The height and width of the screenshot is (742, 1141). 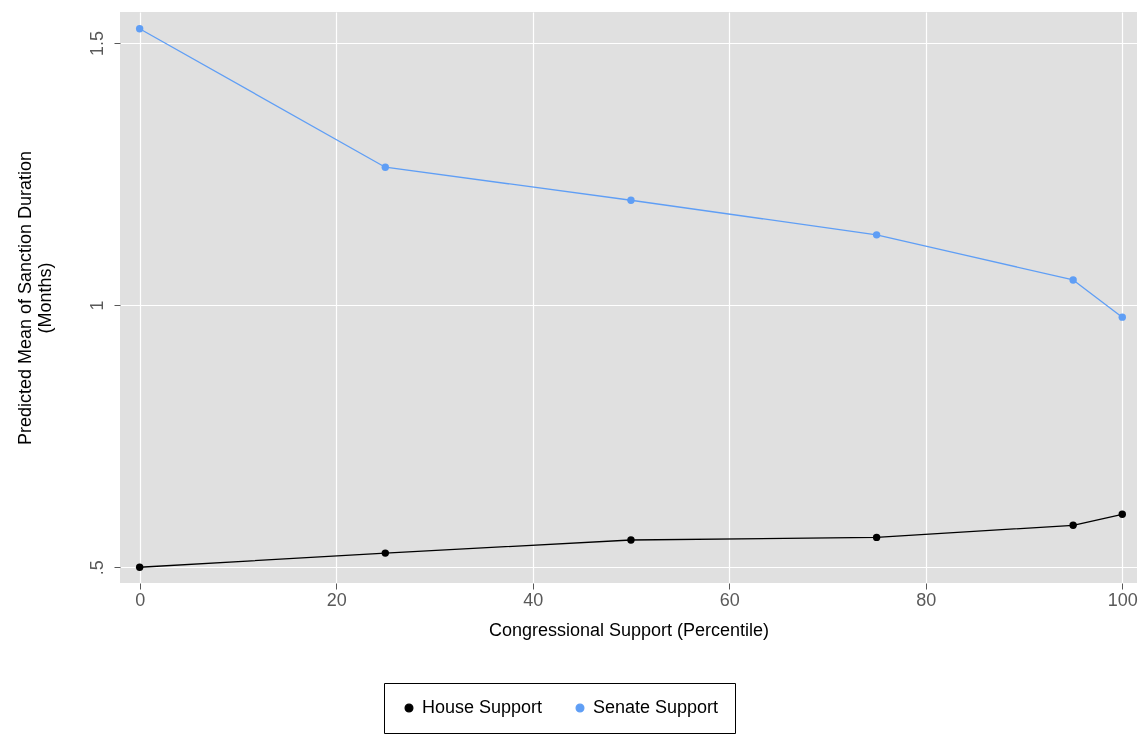 I want to click on x-tick-label: 60, so click(x=729, y=599).